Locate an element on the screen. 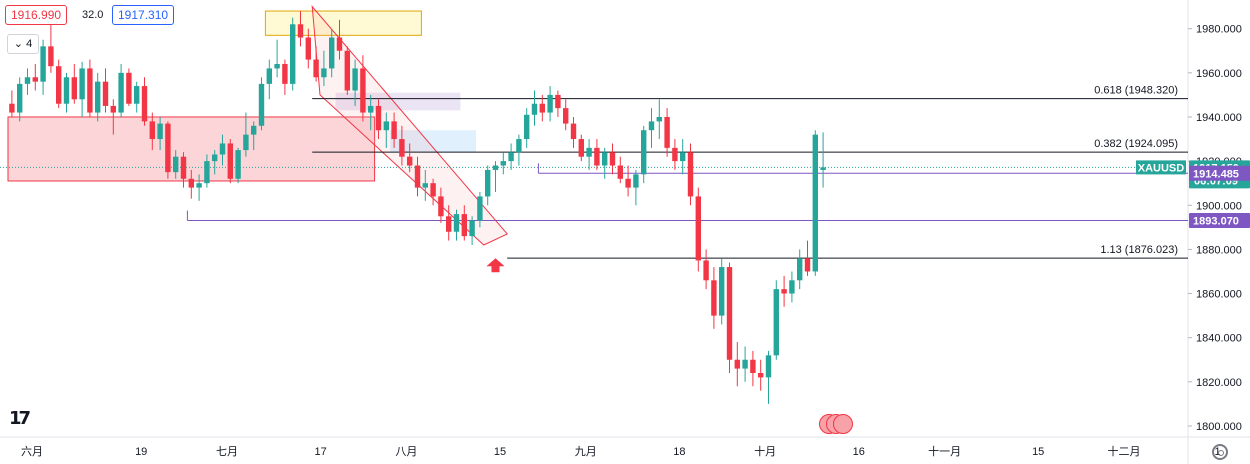  bid-price-box: 1916.990 is located at coordinates (36, 15).